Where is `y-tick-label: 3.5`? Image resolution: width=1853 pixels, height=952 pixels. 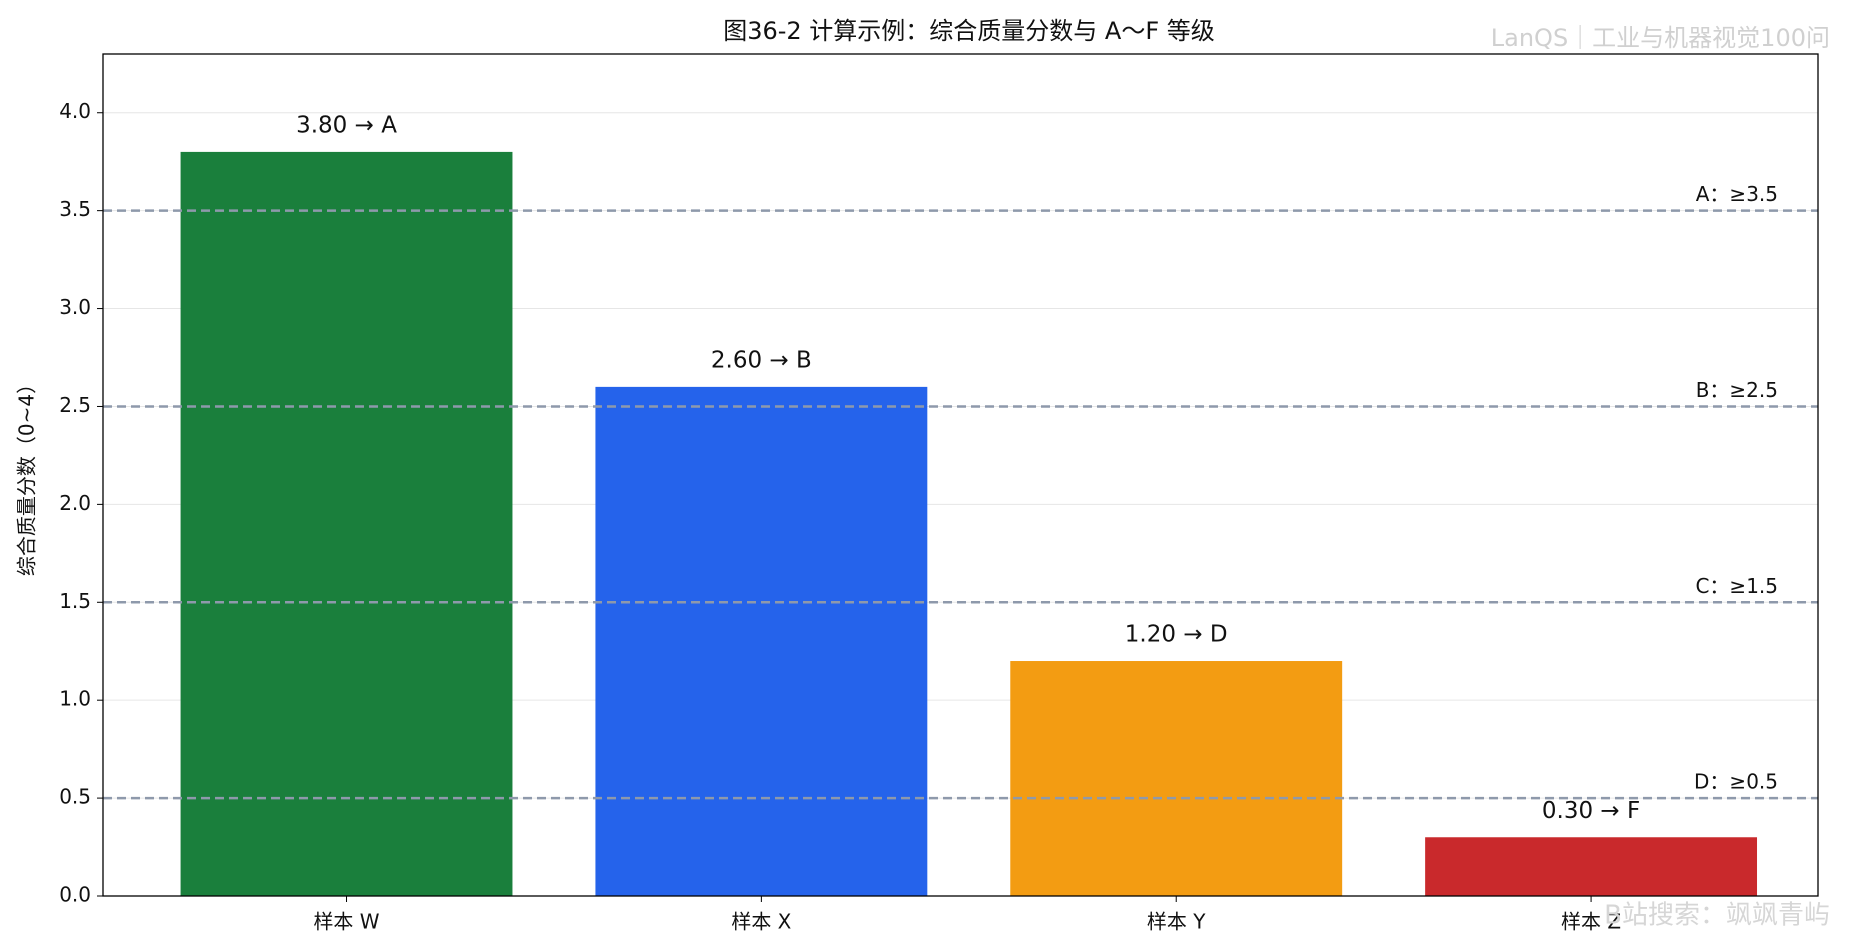
y-tick-label: 3.5 is located at coordinates (75, 209).